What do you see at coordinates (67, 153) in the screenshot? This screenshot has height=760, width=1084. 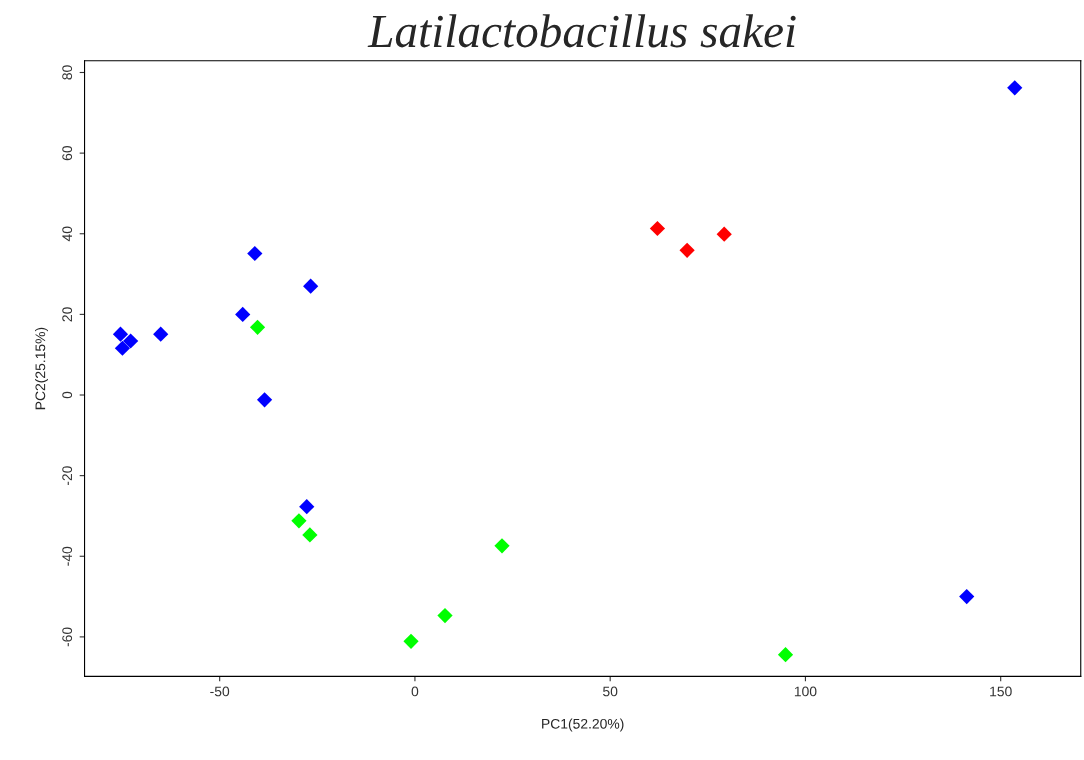 I see `y-tick-label: 60` at bounding box center [67, 153].